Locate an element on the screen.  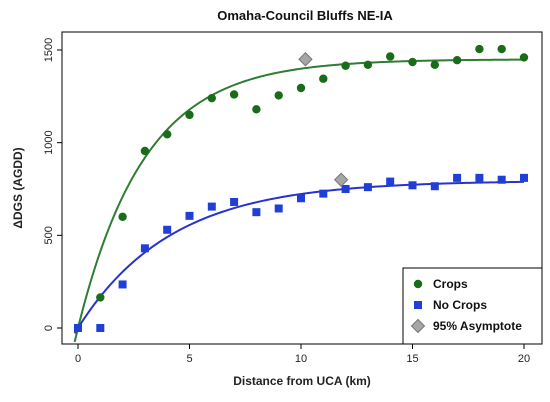
legend-label-95-asymptote: 95% Asymptote is located at coordinates (477, 326).